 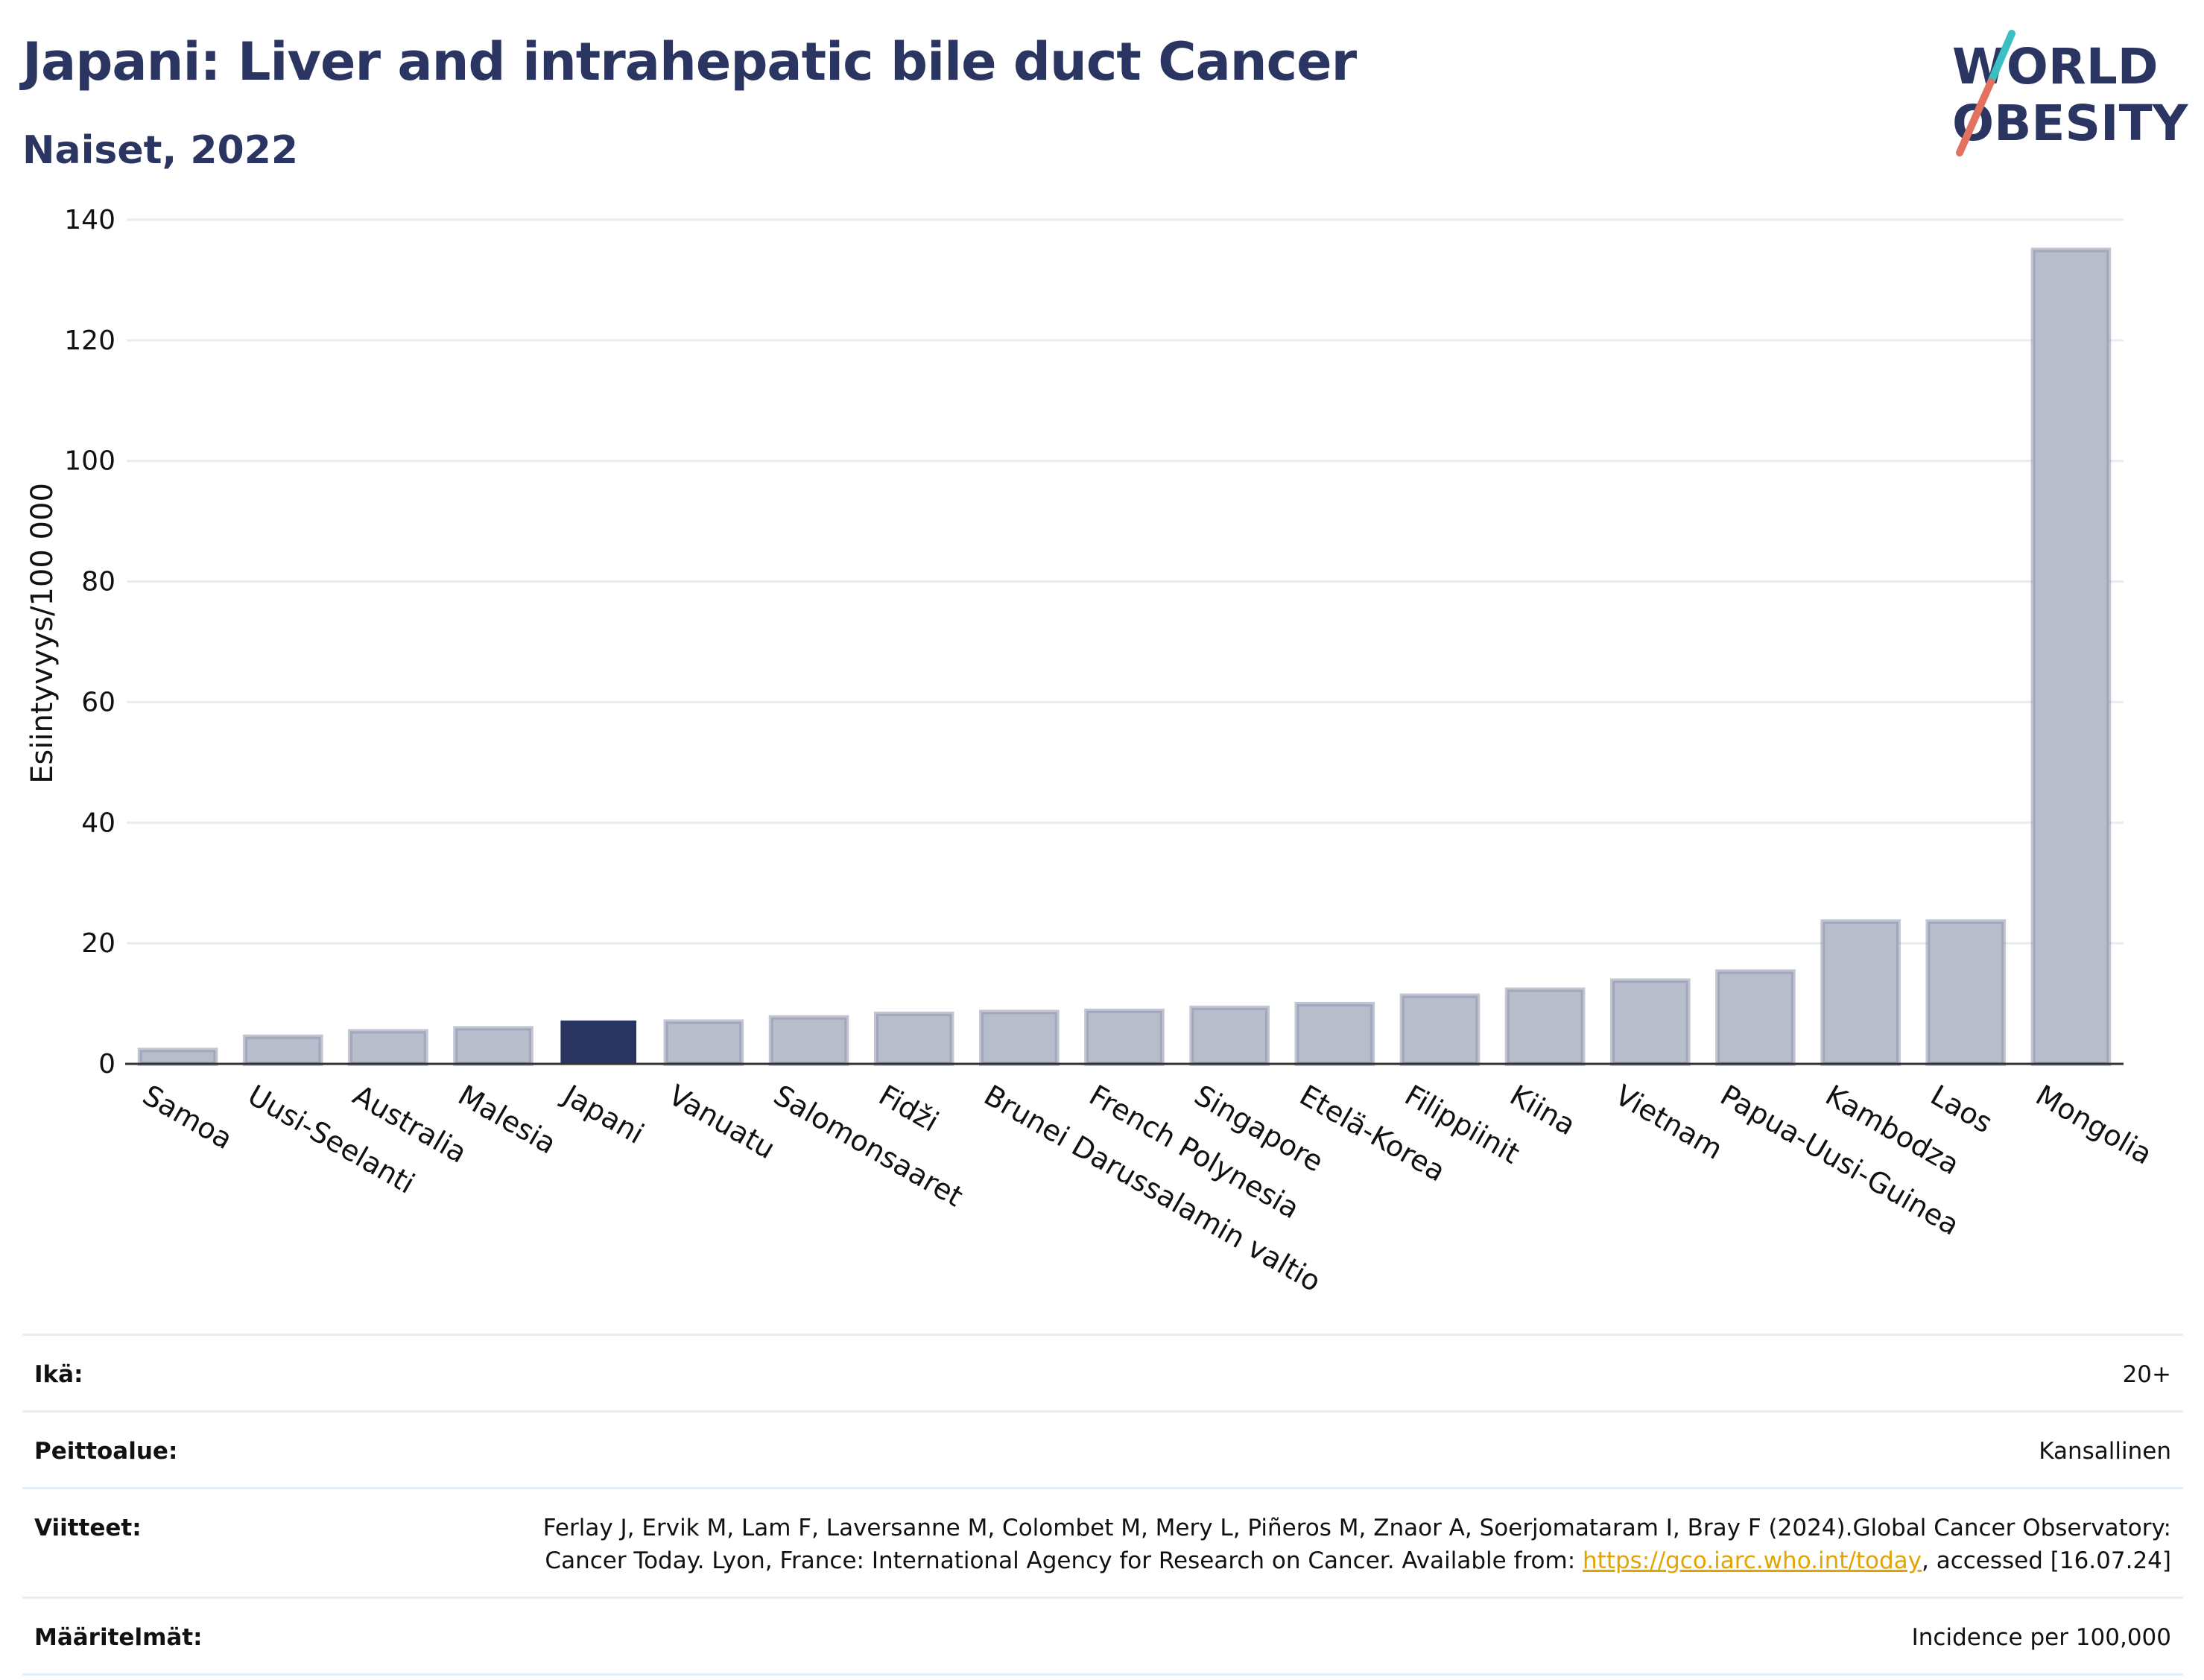 What do you see at coordinates (808, 1041) in the screenshot?
I see `bar-salomonsaaret` at bounding box center [808, 1041].